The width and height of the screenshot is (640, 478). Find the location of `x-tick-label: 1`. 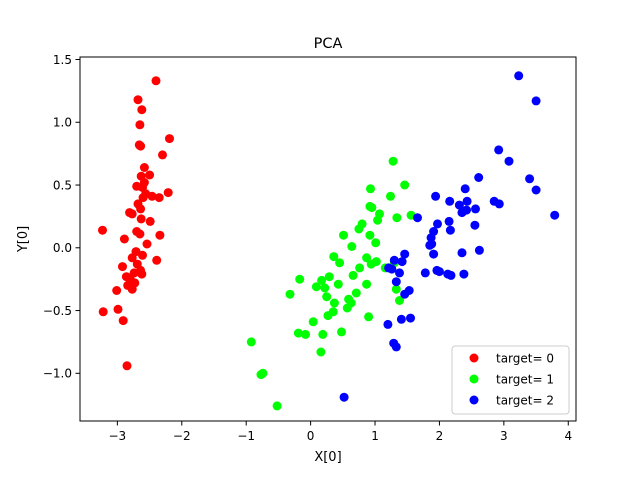

x-tick-label: 1 is located at coordinates (375, 436).